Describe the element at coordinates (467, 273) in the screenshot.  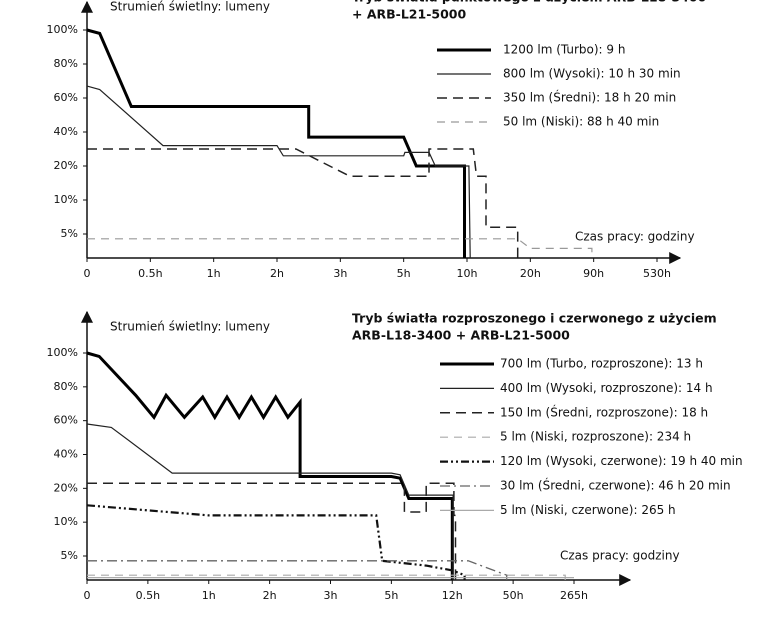
I see `x-tick-label: 10h` at that location.